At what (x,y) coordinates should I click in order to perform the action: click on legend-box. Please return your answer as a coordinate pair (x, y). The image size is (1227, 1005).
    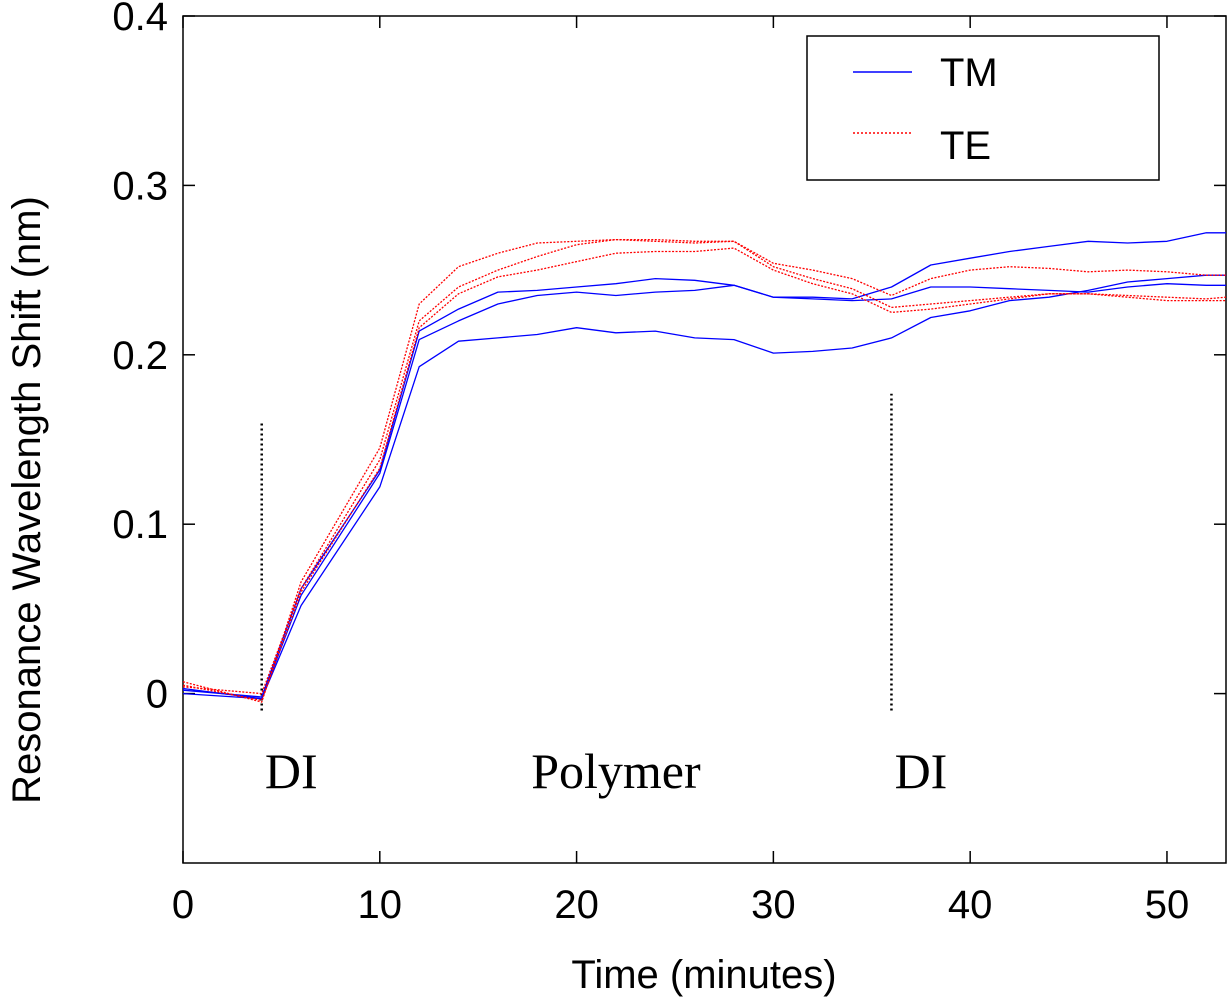
    Looking at the image, I should click on (983, 108).